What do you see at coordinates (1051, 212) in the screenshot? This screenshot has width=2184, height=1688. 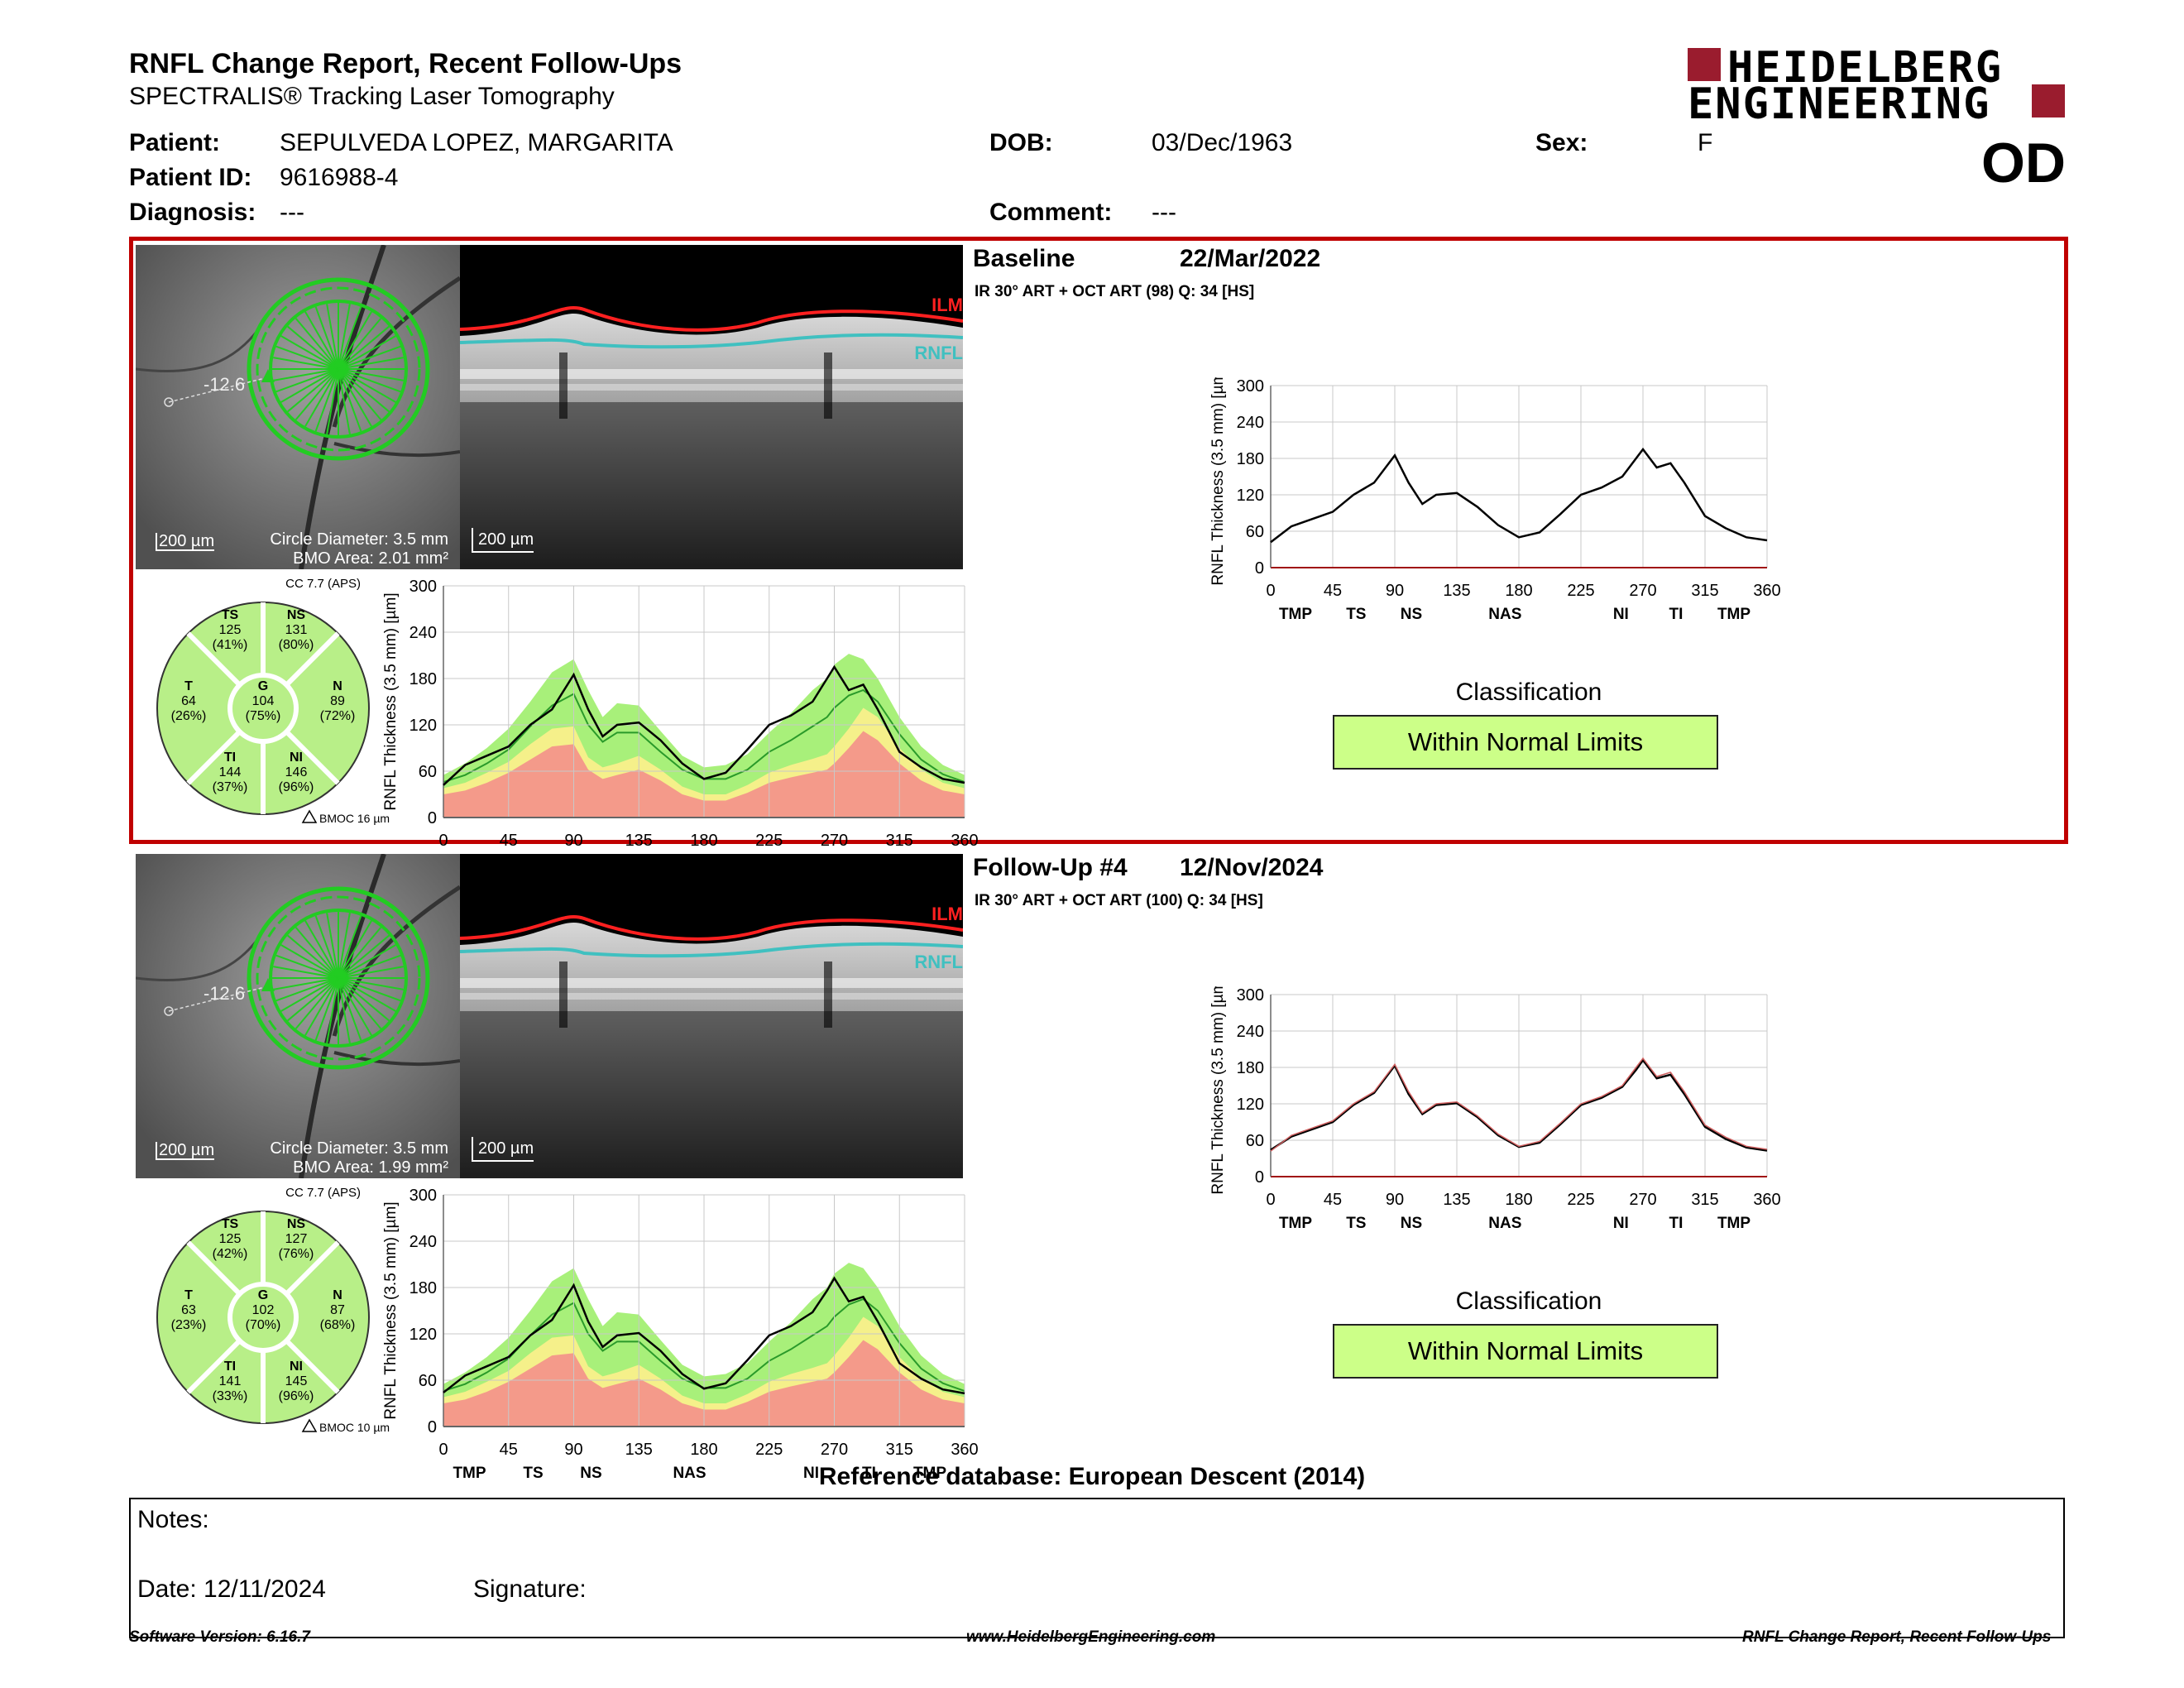 I see `comment-label: Comment:` at bounding box center [1051, 212].